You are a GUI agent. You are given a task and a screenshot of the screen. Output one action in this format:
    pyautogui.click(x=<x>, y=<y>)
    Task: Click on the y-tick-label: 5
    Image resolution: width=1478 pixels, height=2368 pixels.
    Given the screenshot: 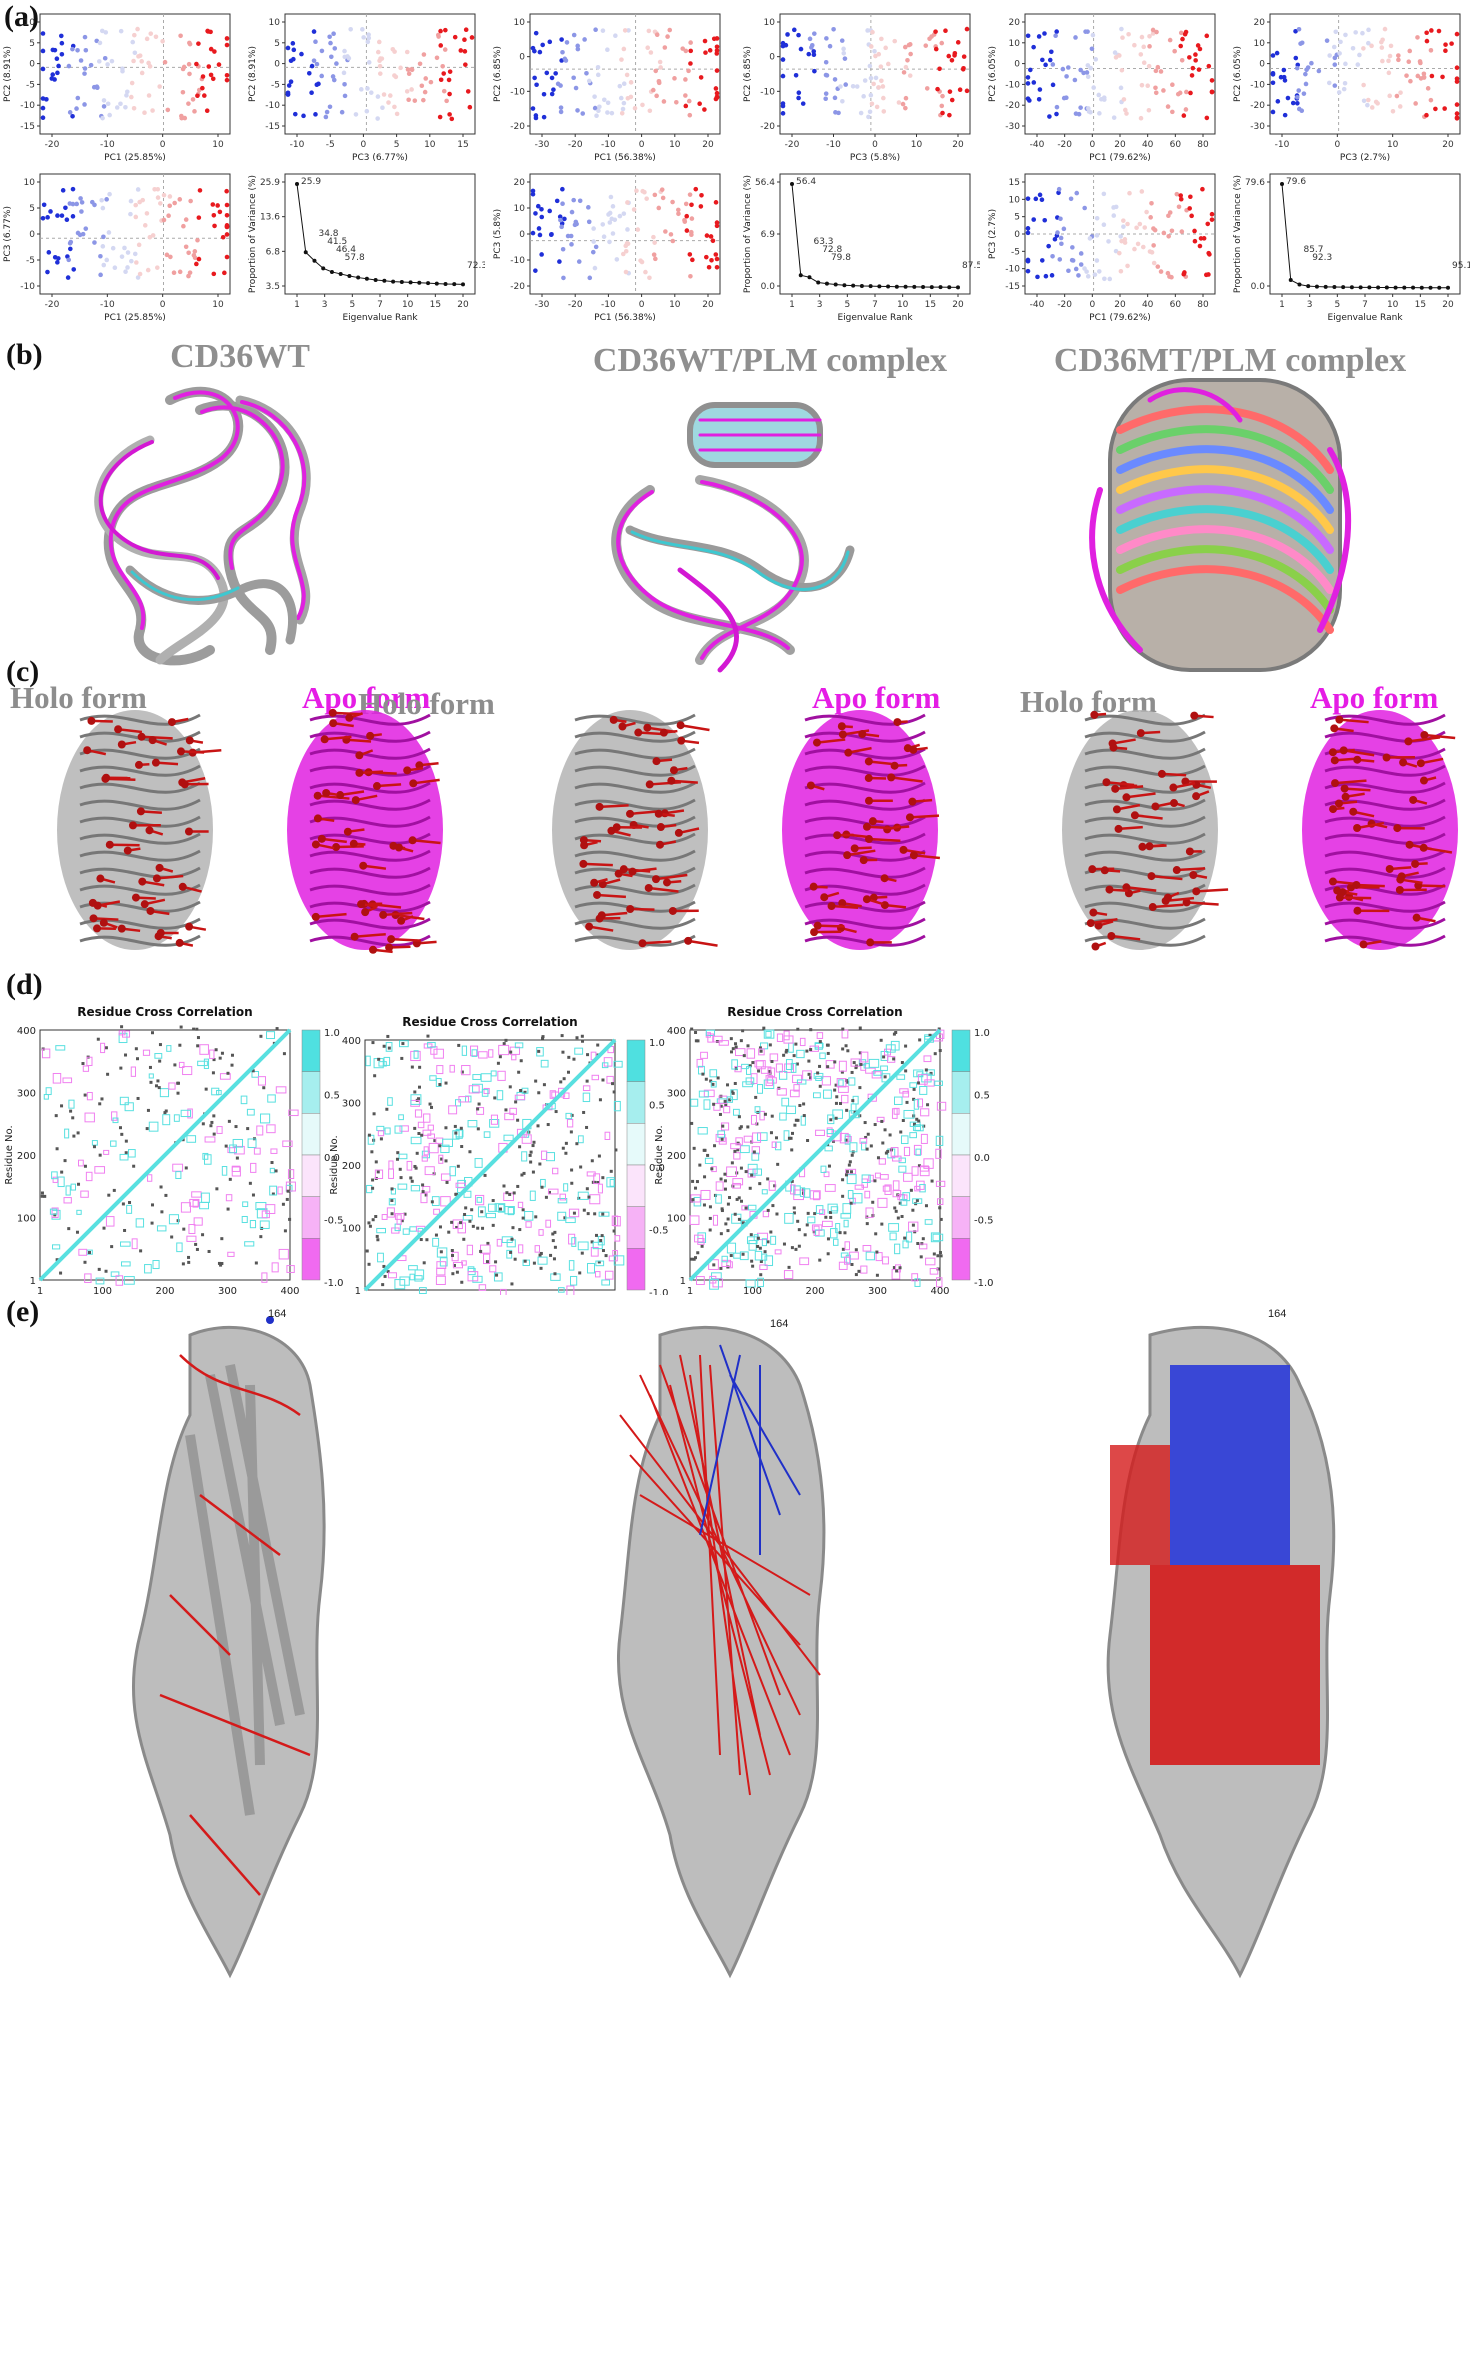 What is the action you would take?
    pyautogui.click(x=32, y=209)
    